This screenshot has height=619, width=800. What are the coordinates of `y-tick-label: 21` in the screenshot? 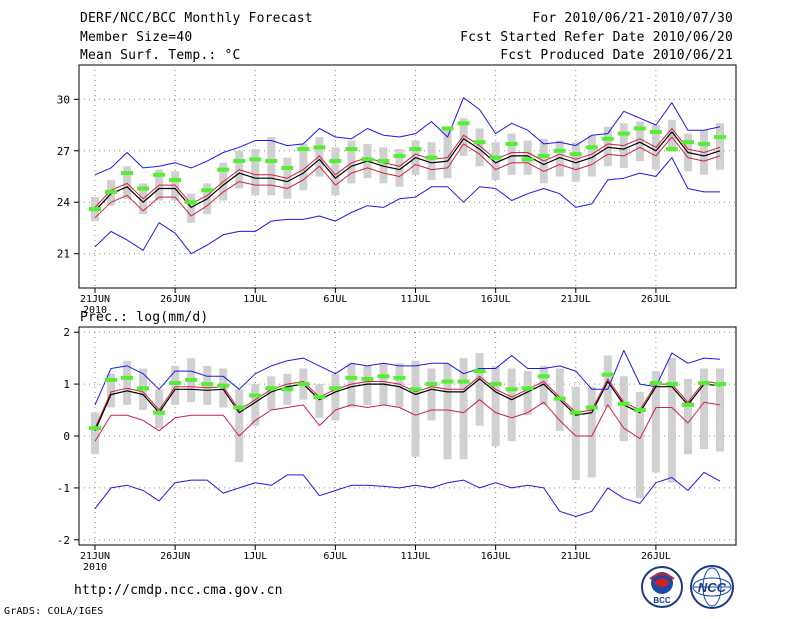 It's located at (63, 254).